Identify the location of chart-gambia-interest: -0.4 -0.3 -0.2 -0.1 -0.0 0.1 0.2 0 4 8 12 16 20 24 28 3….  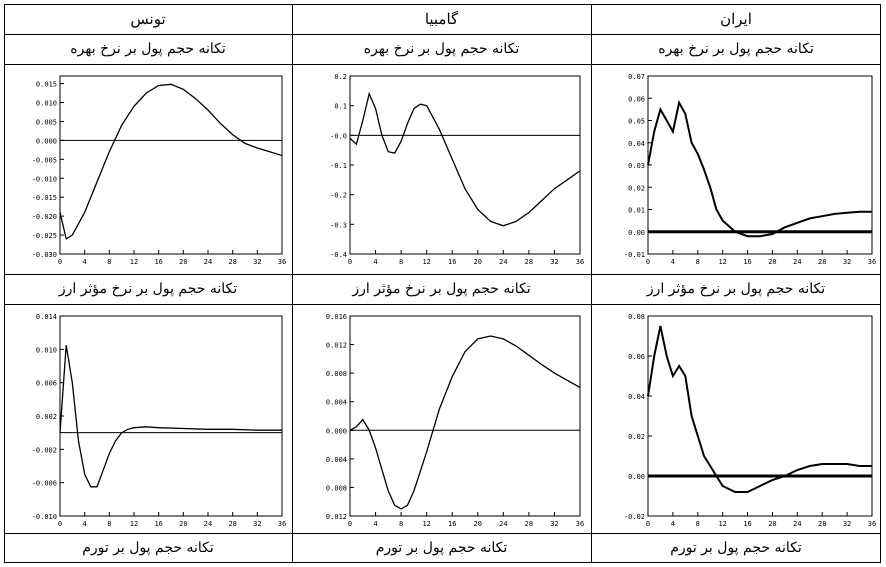
(457, 169).